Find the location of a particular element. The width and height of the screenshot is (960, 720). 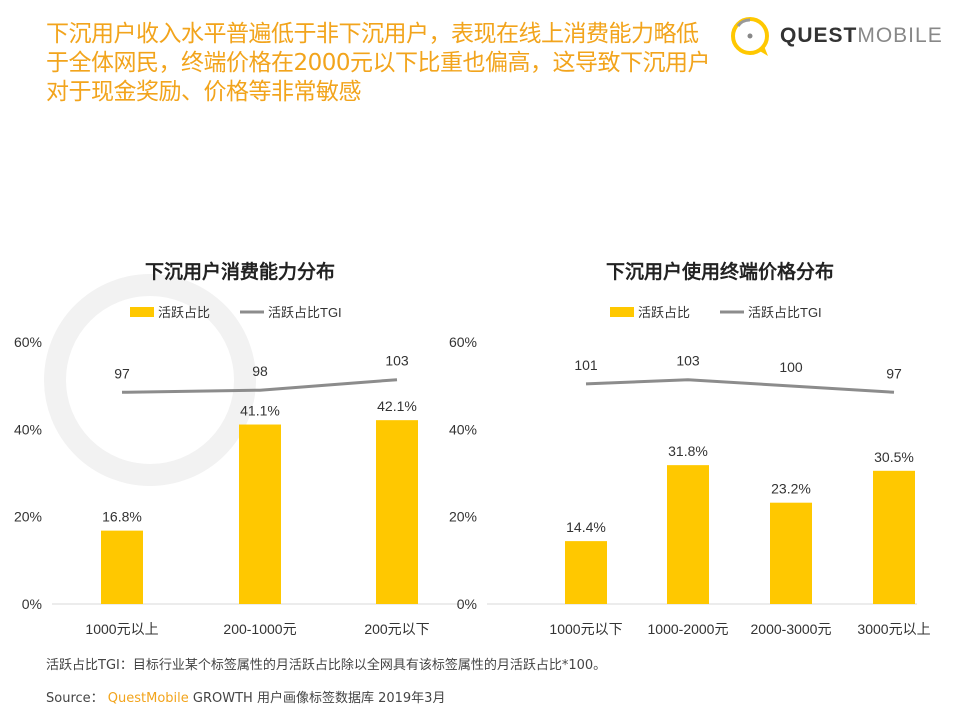

watermark-ring is located at coordinates (150, 380).